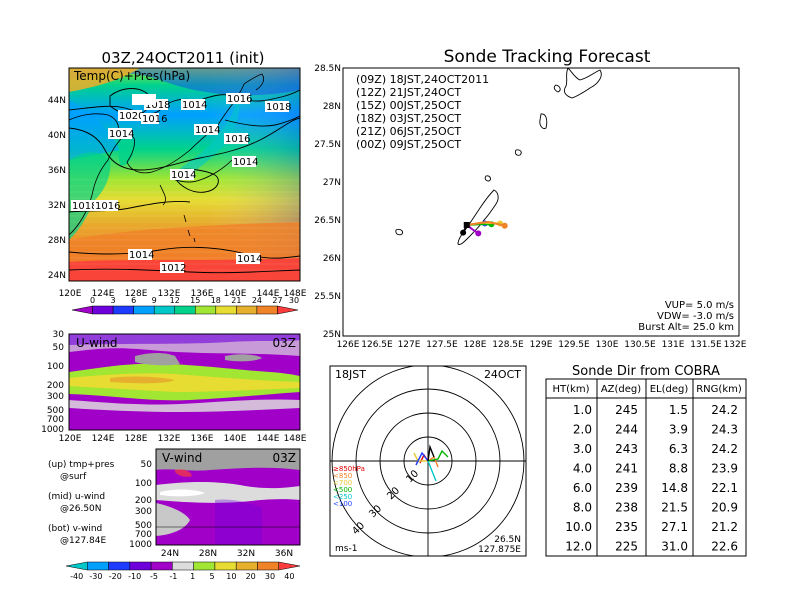  Describe the element at coordinates (92, 300) in the screenshot. I see `colorbar-tick: 0` at that location.